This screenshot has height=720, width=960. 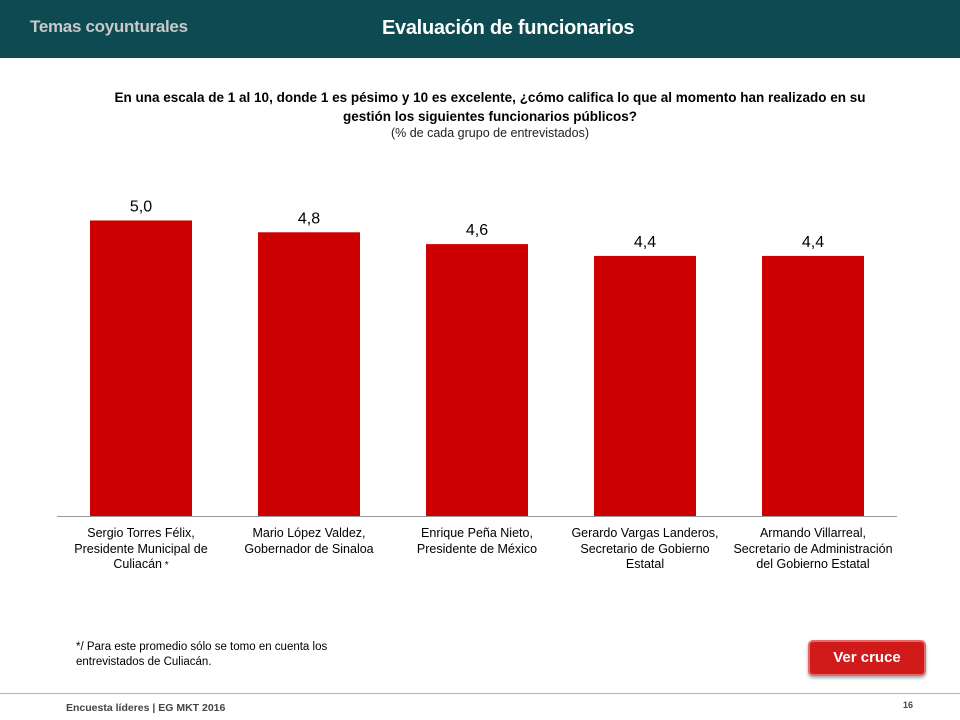 I want to click on ver-cruce-button: Ver cruce, so click(x=867, y=658).